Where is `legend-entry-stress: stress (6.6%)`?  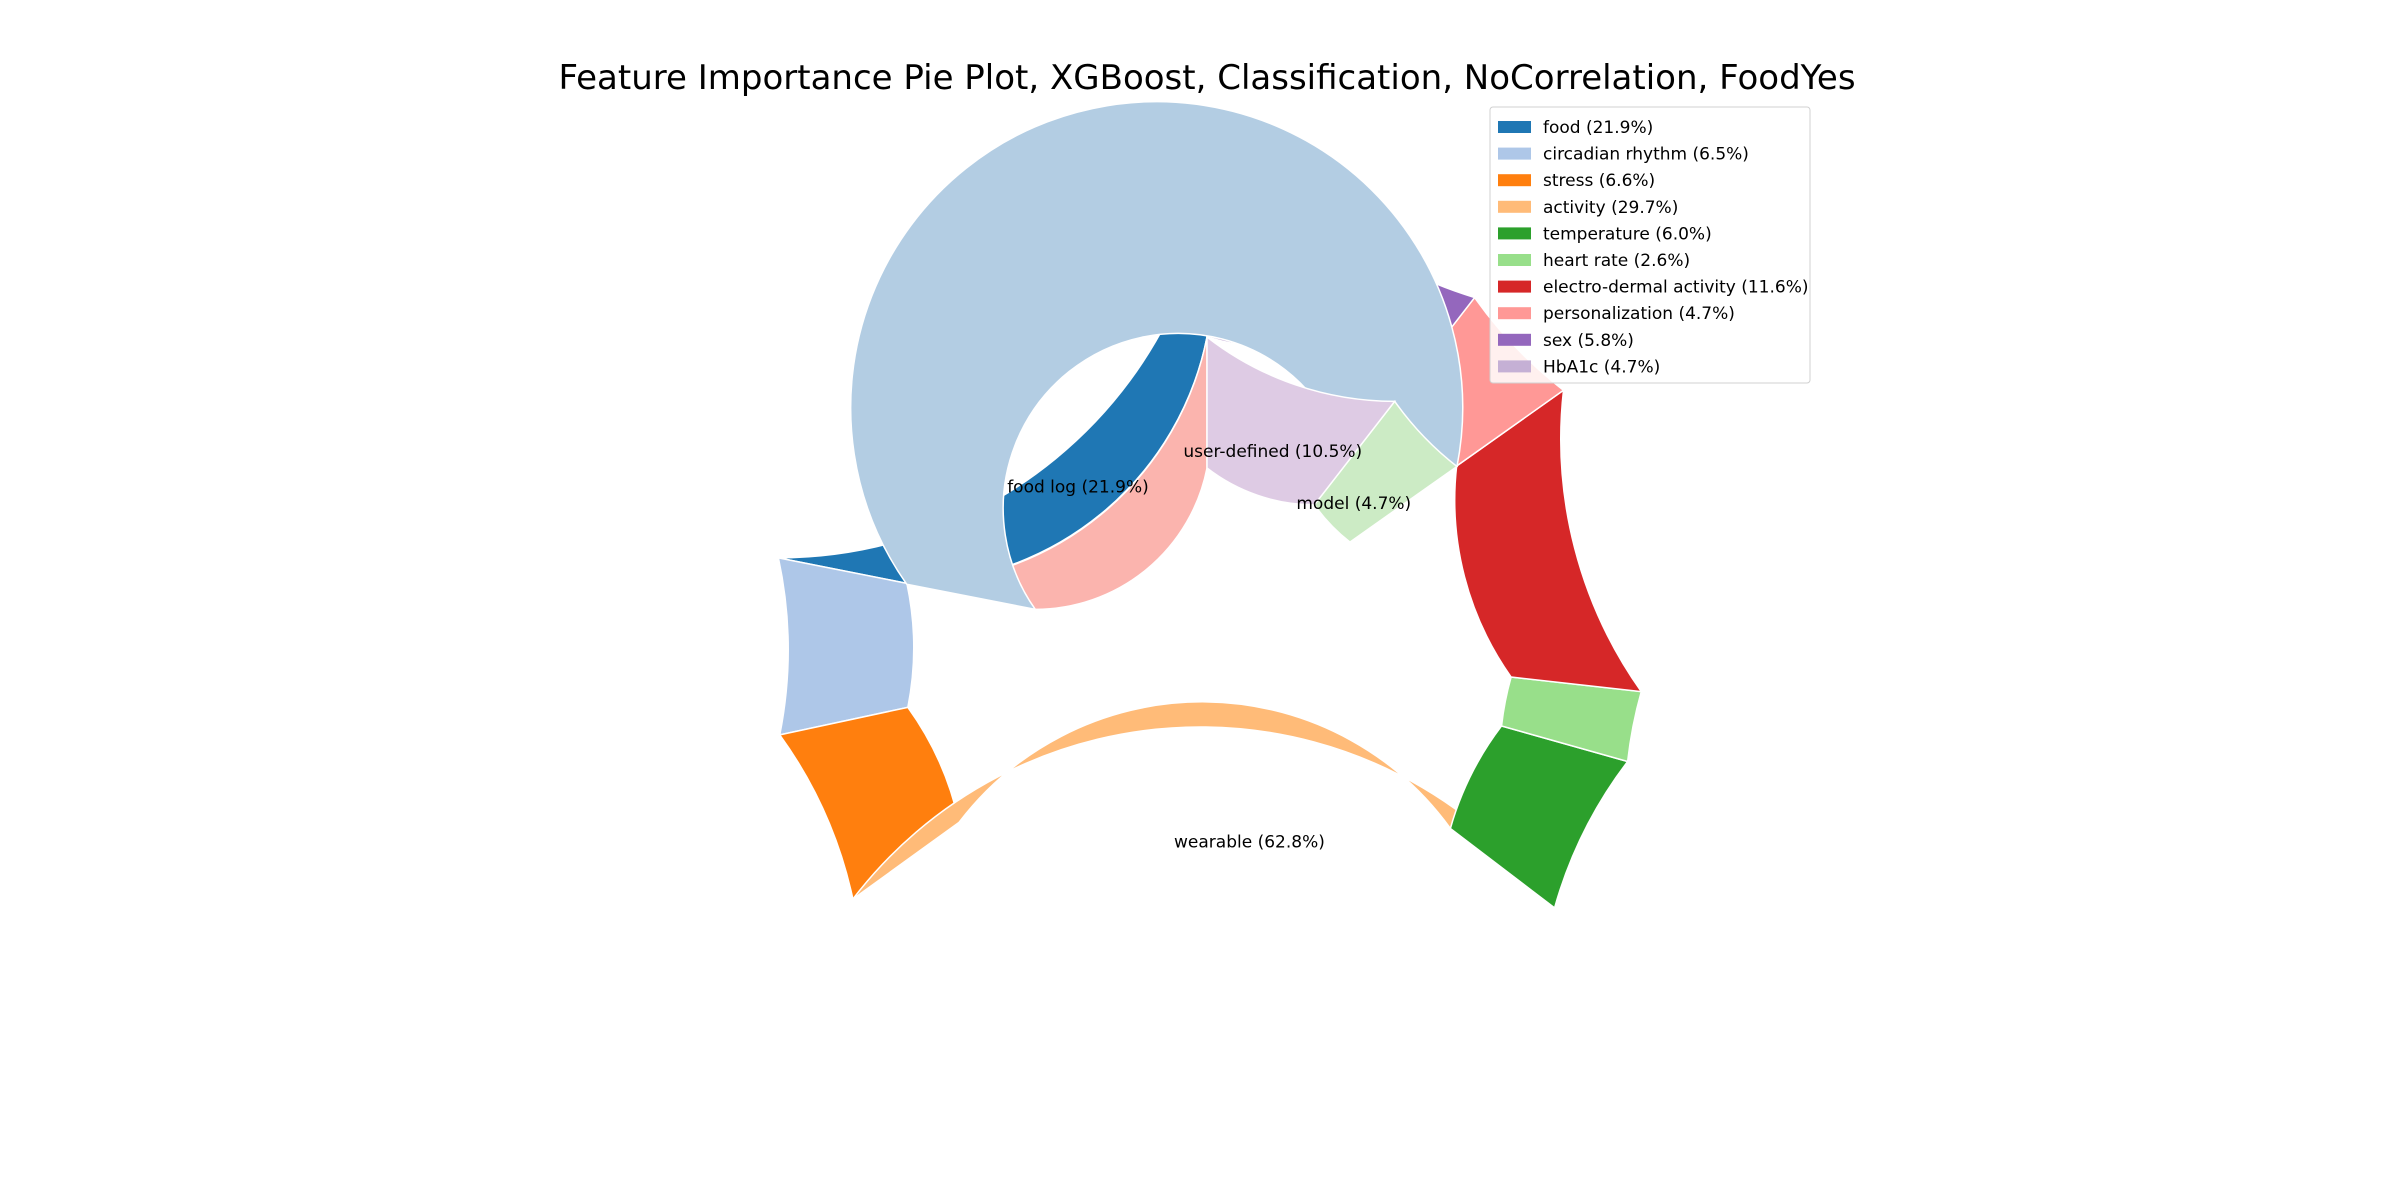
legend-entry-stress: stress (6.6%) is located at coordinates (1599, 181).